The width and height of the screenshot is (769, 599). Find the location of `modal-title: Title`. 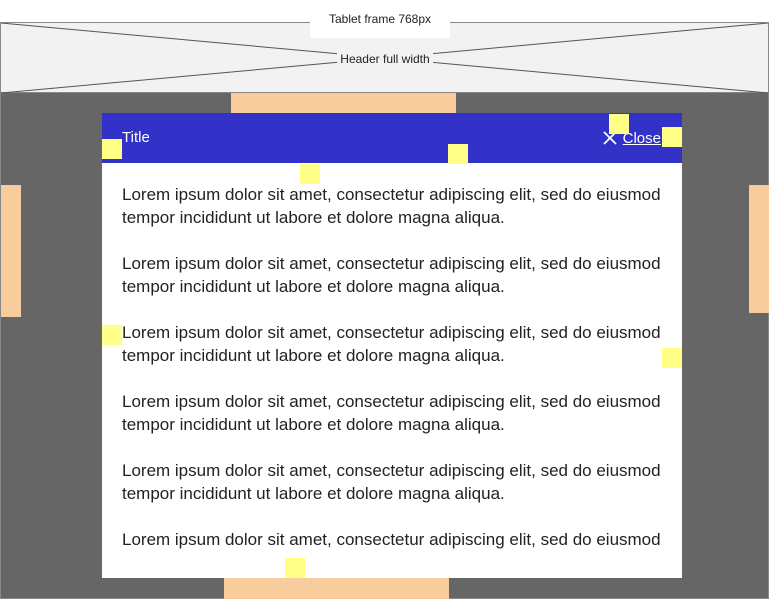

modal-title: Title is located at coordinates (136, 137).